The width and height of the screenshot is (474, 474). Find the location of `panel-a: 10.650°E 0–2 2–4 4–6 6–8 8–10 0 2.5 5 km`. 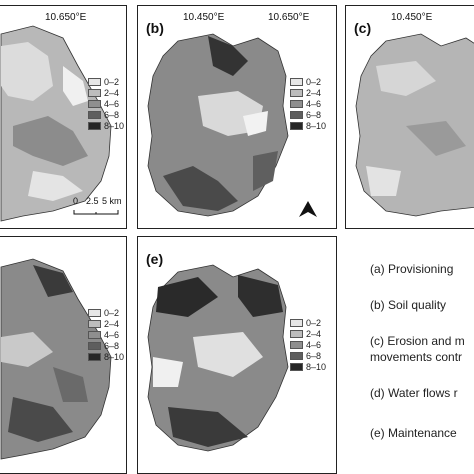

panel-a: 10.650°E 0–2 2–4 4–6 6–8 8–10 0 2.5 5 km is located at coordinates (63, 117).